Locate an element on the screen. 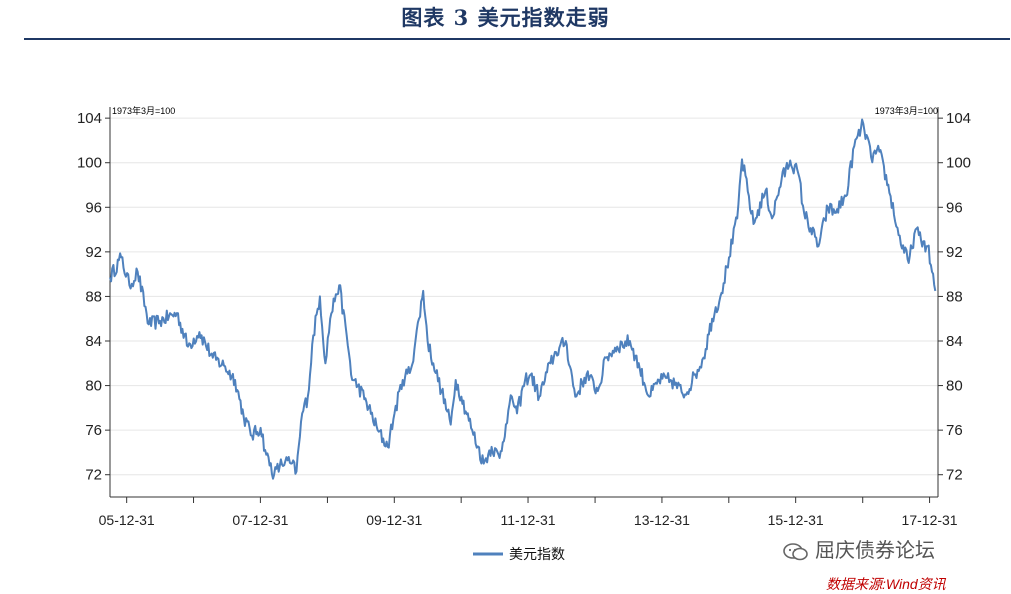 This screenshot has width=1011, height=594. y-tick-label-right: 88 is located at coordinates (954, 296).